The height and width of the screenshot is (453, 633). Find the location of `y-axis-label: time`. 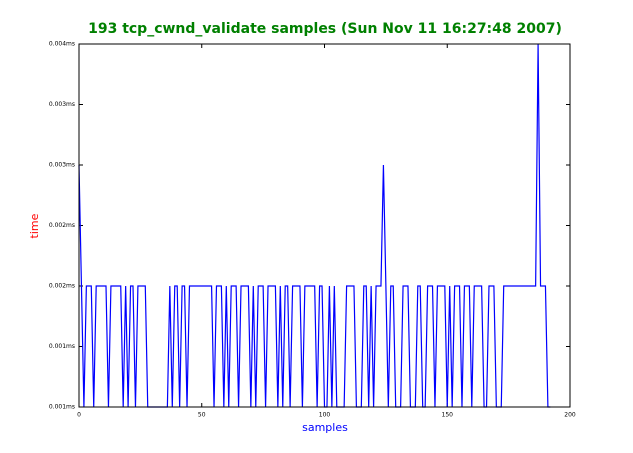

y-axis-label: time is located at coordinates (34, 225).